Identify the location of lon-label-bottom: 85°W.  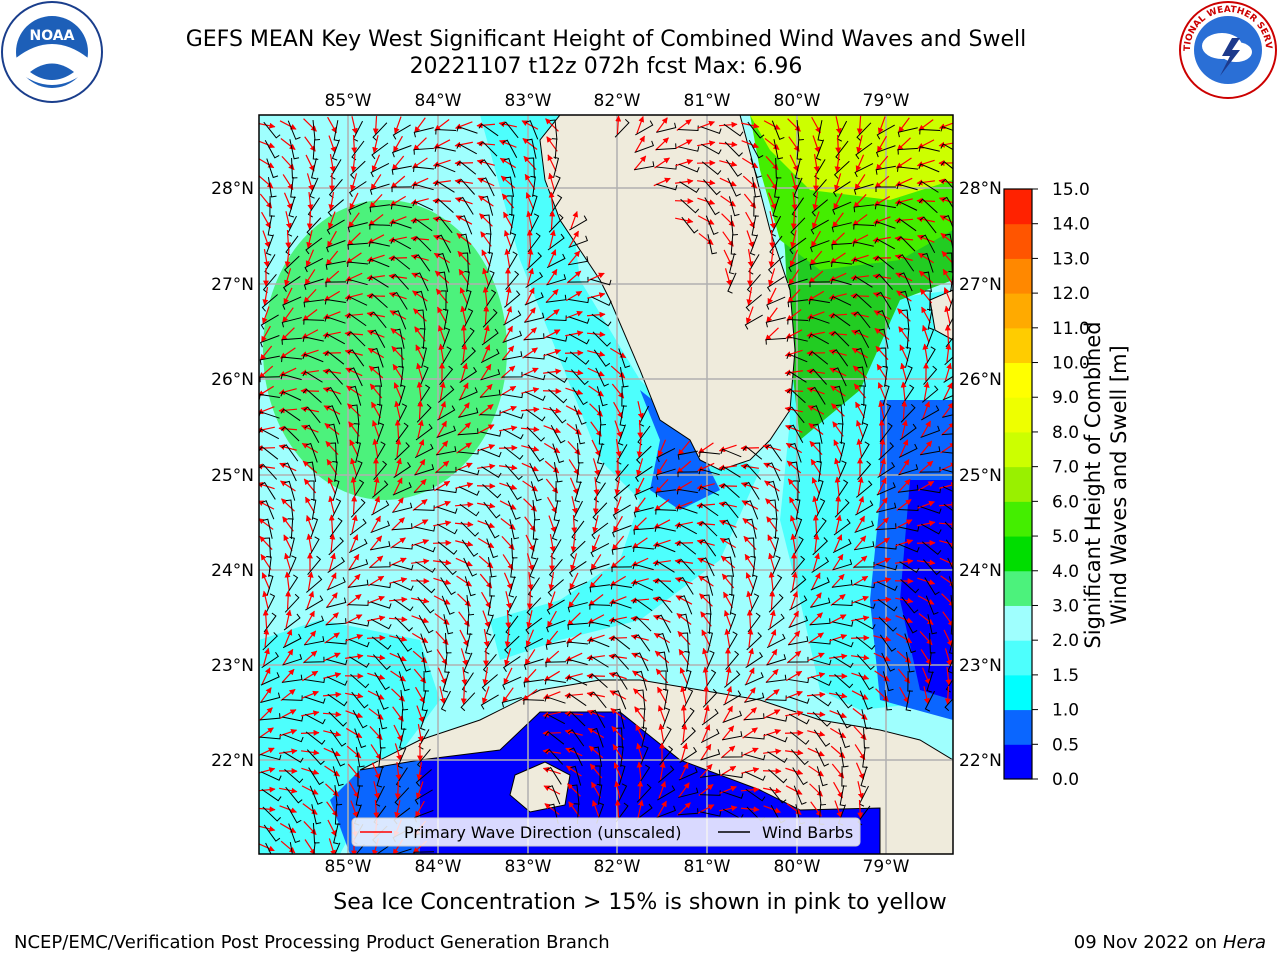
(348, 867).